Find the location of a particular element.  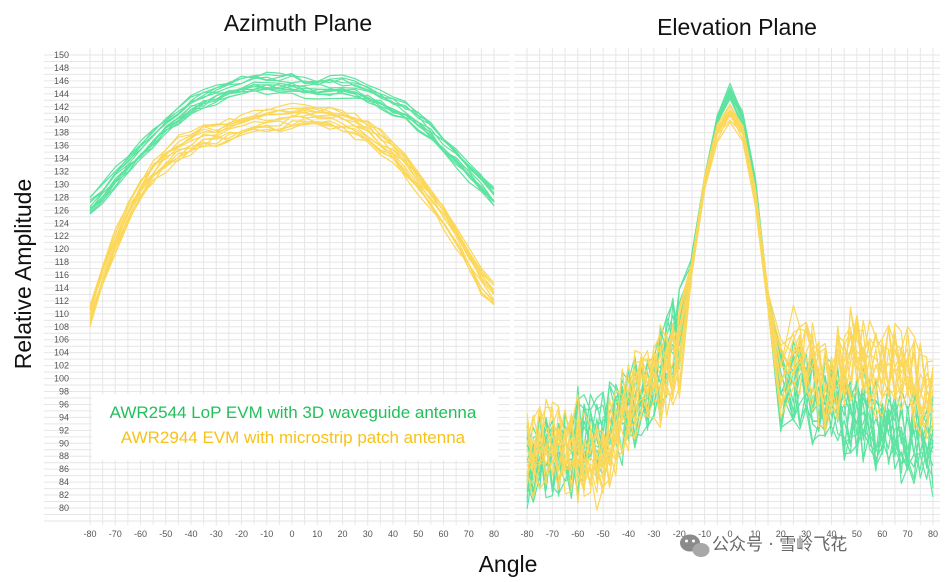

y-tick-label: 108 is located at coordinates (61, 327).